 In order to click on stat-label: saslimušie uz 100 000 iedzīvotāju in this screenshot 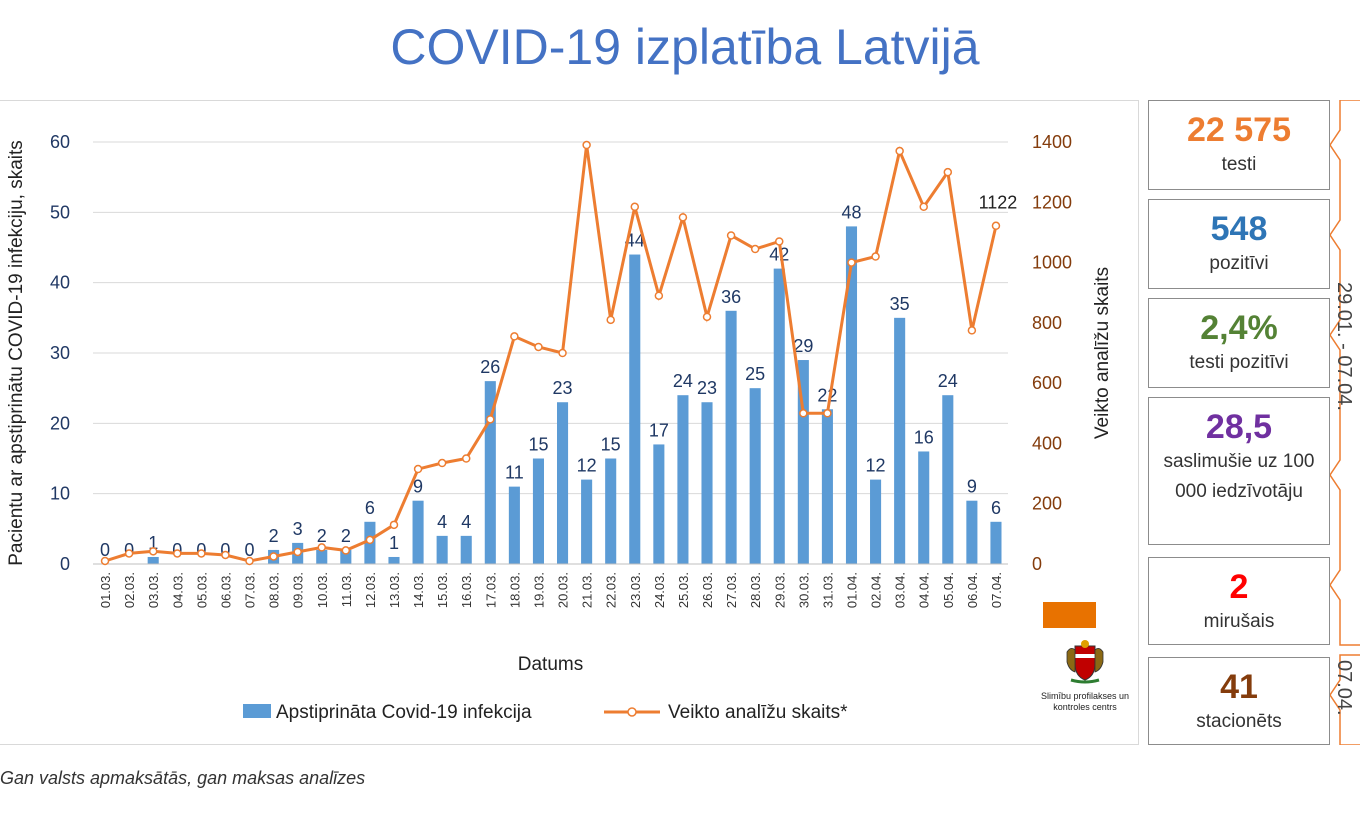, I will do `click(1239, 476)`.